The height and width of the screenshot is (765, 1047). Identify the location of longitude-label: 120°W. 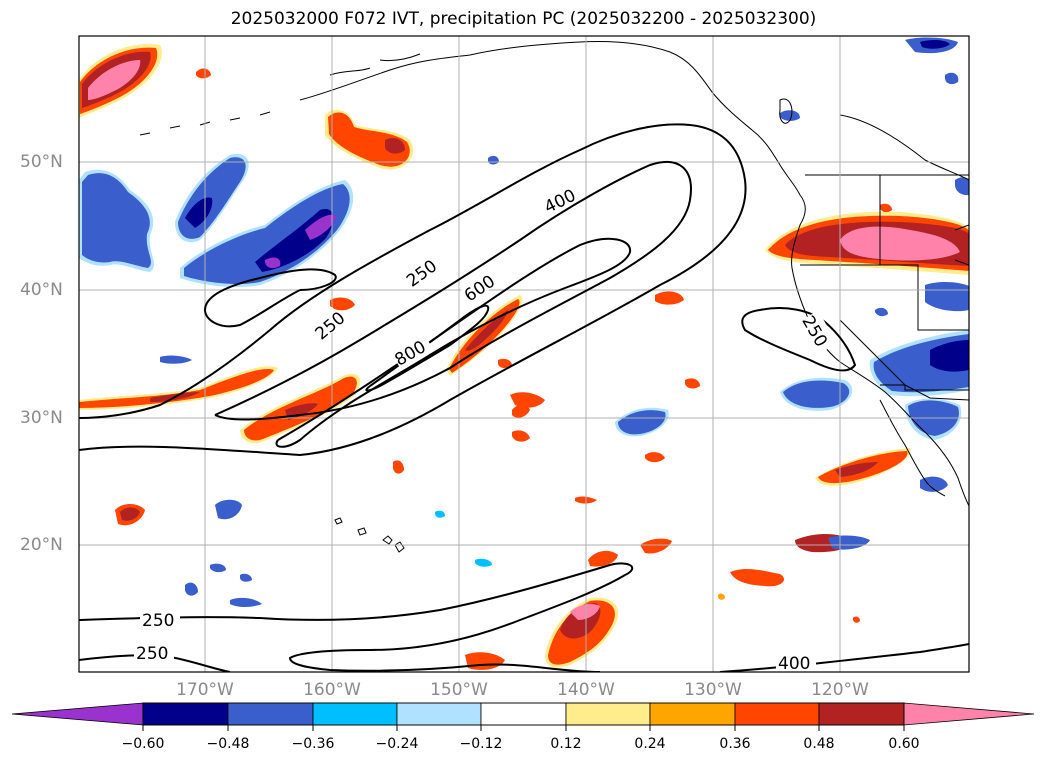
(840, 690).